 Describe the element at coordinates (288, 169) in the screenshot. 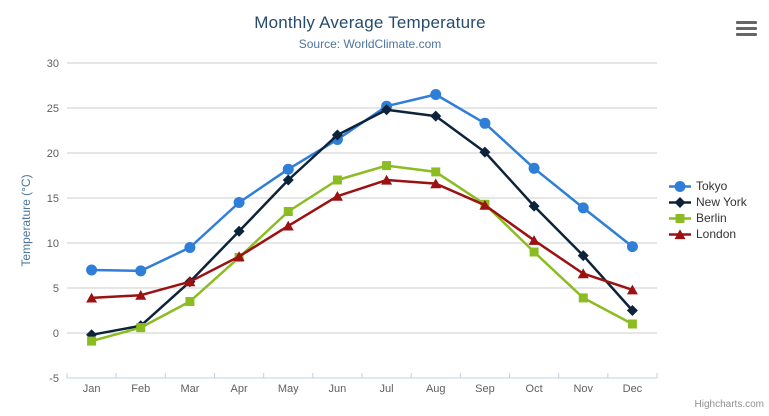

I see `point-tokyo-may` at that location.